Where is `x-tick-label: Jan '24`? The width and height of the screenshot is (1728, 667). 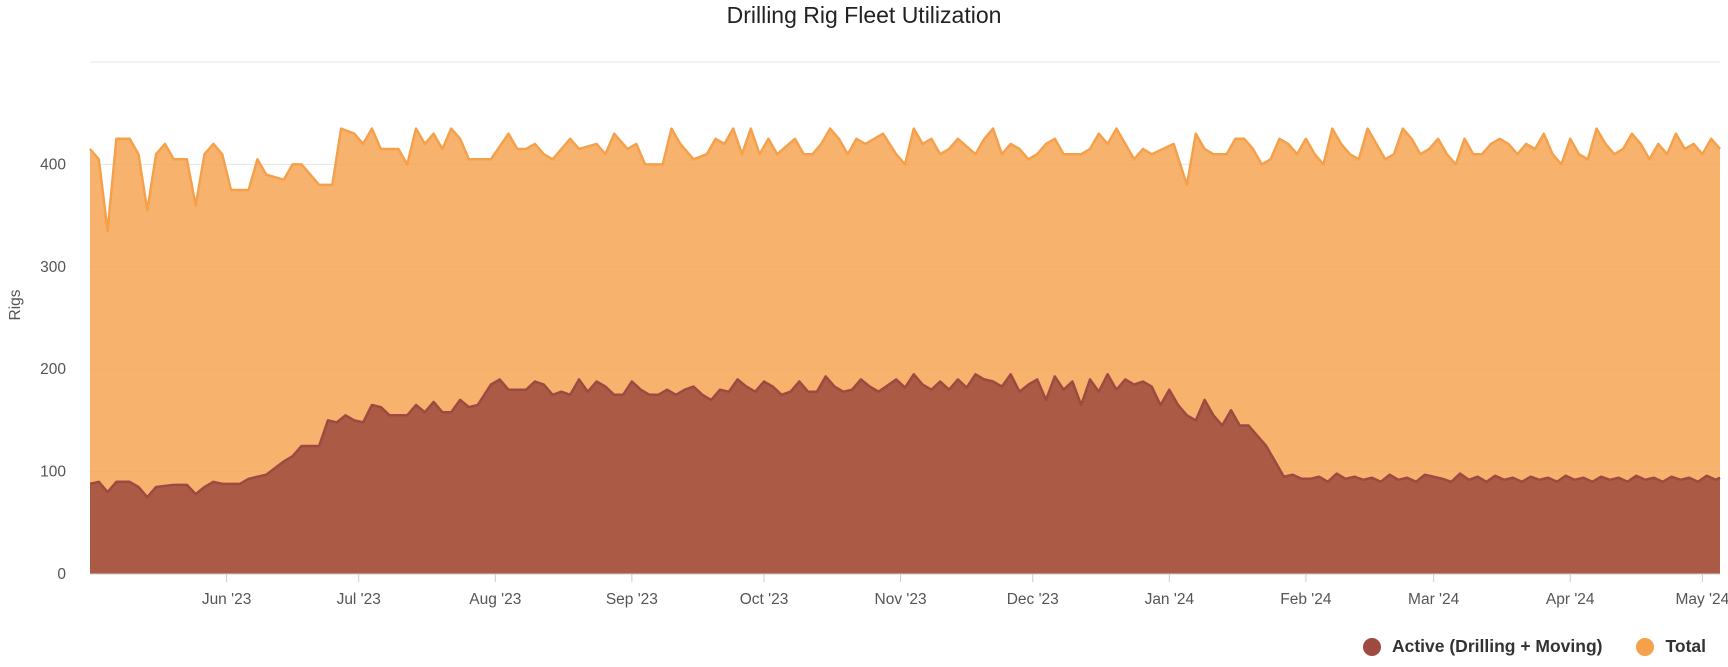 x-tick-label: Jan '24 is located at coordinates (1170, 599).